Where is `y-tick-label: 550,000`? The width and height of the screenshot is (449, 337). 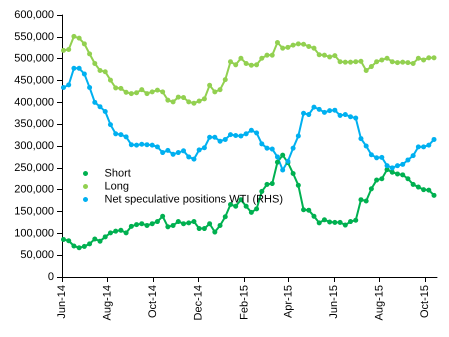
y-tick-label: 550,000 is located at coordinates (34, 36).